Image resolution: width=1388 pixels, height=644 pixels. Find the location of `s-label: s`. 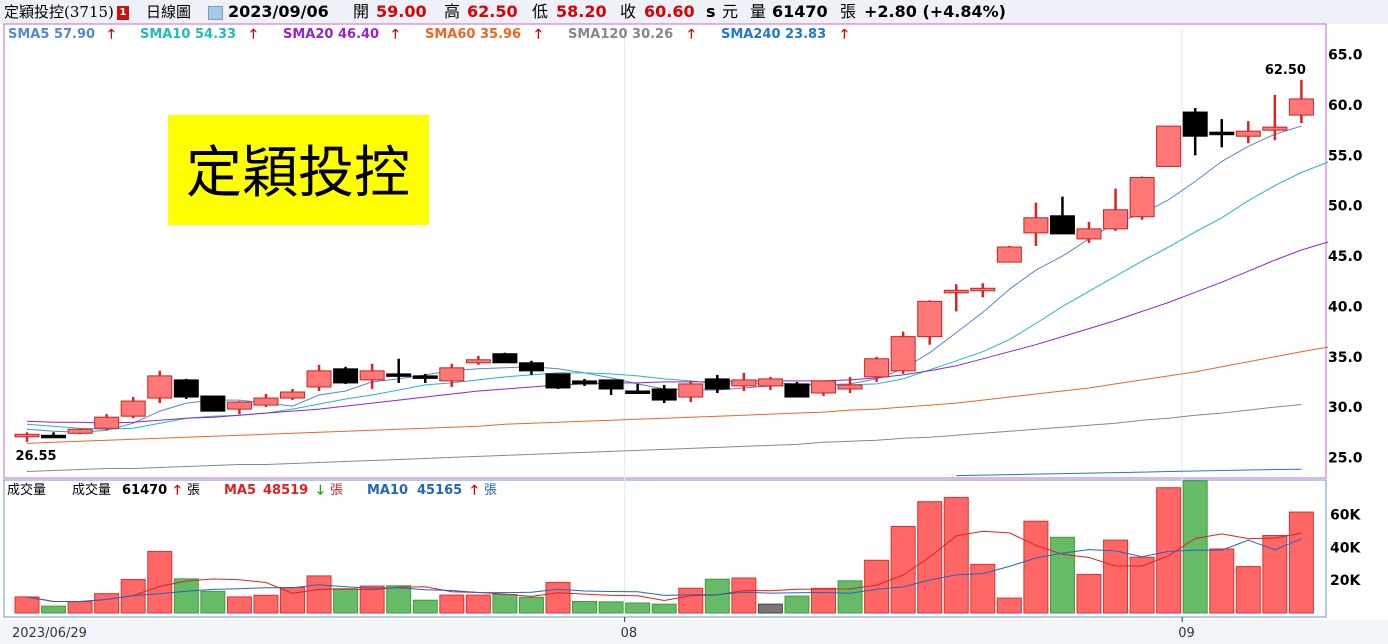

s-label: s is located at coordinates (711, 11).